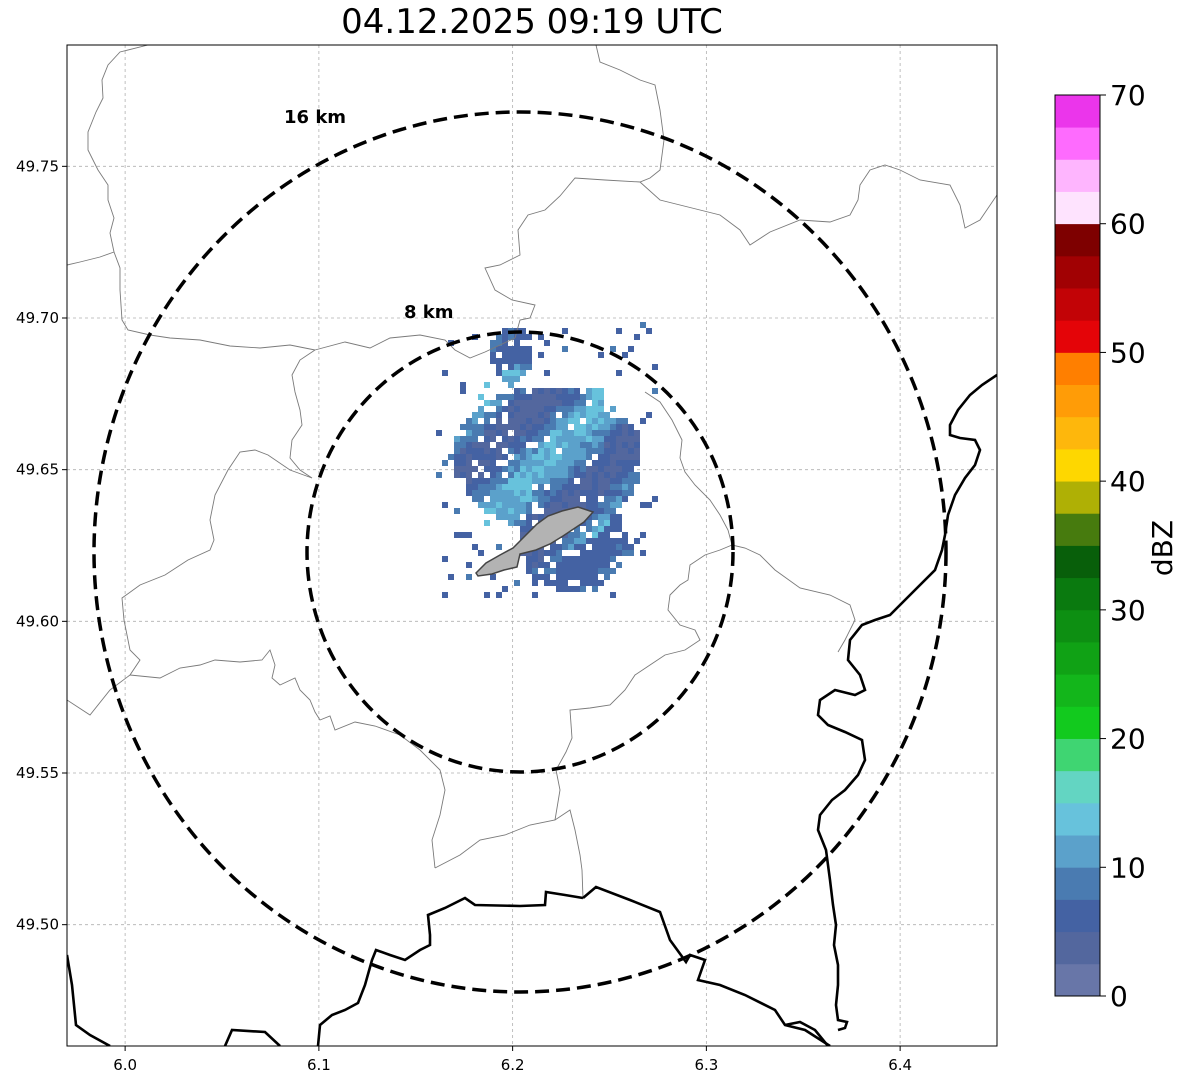 The width and height of the screenshot is (1188, 1084). I want to click on colorbar-label: dBZ, so click(1162, 548).